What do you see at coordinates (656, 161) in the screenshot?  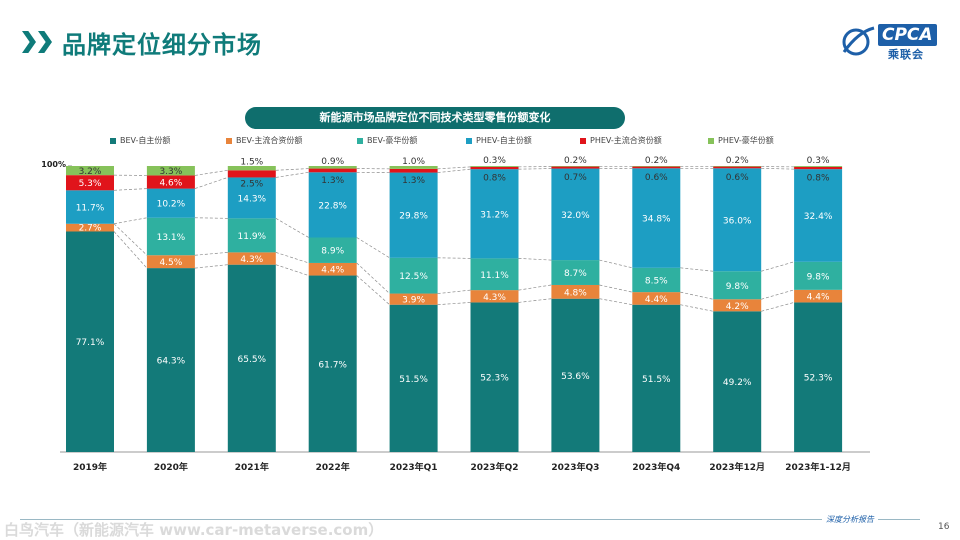 I see `data-label: 0.2%` at bounding box center [656, 161].